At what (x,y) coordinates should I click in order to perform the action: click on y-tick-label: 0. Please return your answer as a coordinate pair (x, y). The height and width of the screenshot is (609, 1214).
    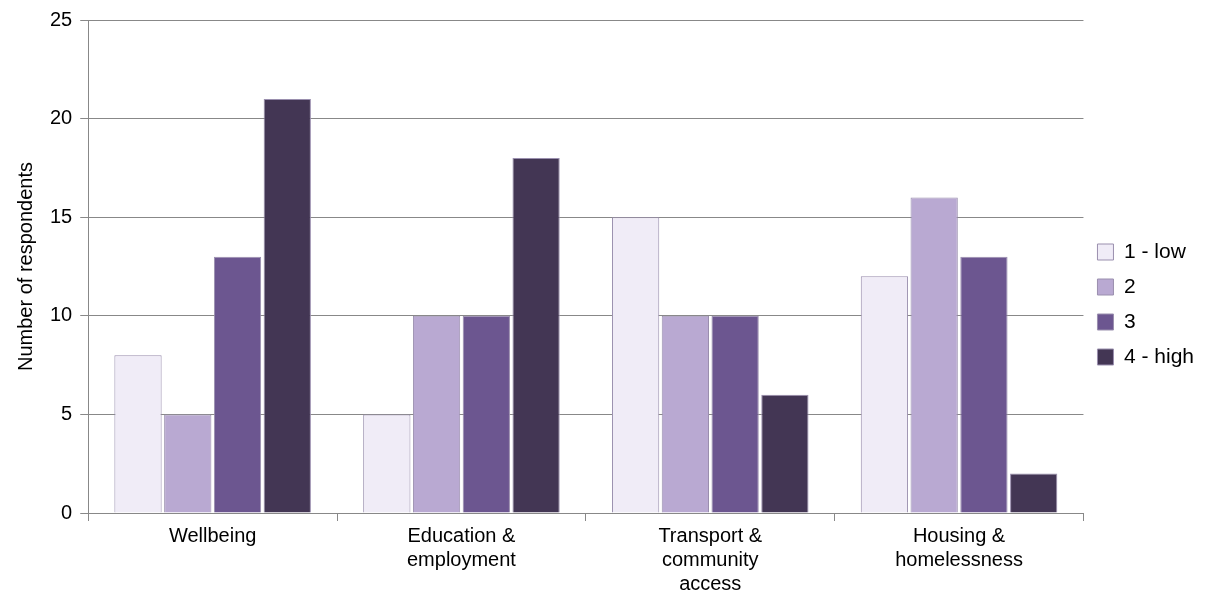
    Looking at the image, I should click on (67, 511).